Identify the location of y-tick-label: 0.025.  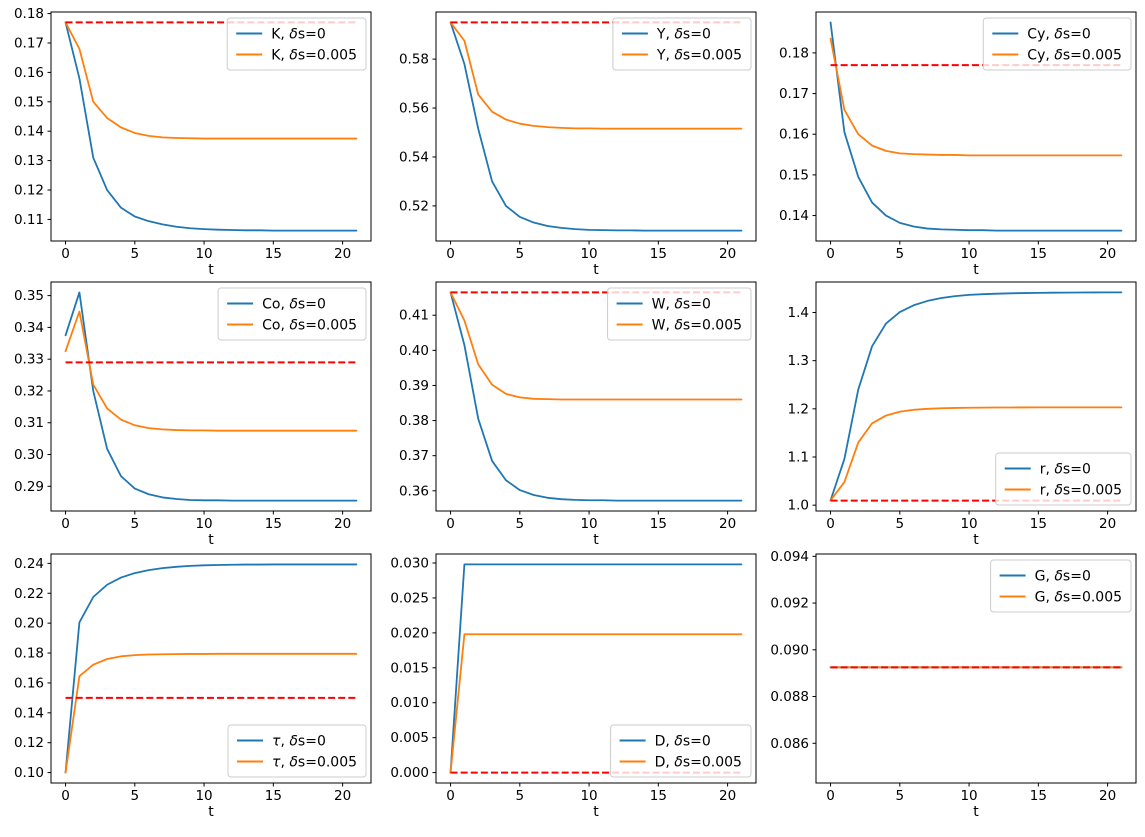
(409, 598).